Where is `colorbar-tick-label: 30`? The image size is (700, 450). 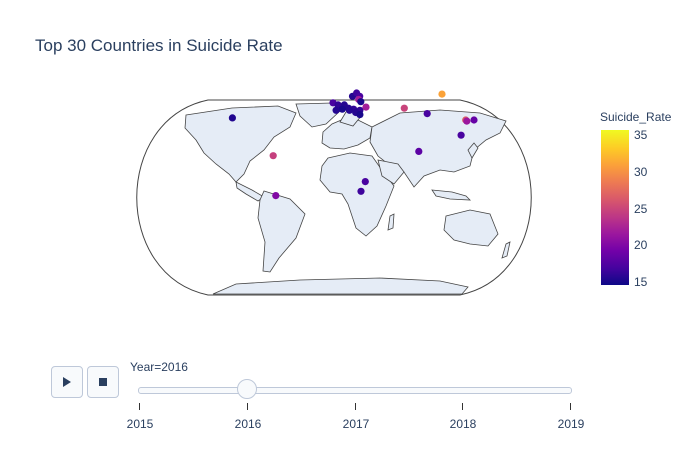
colorbar-tick-label: 30 is located at coordinates (641, 172).